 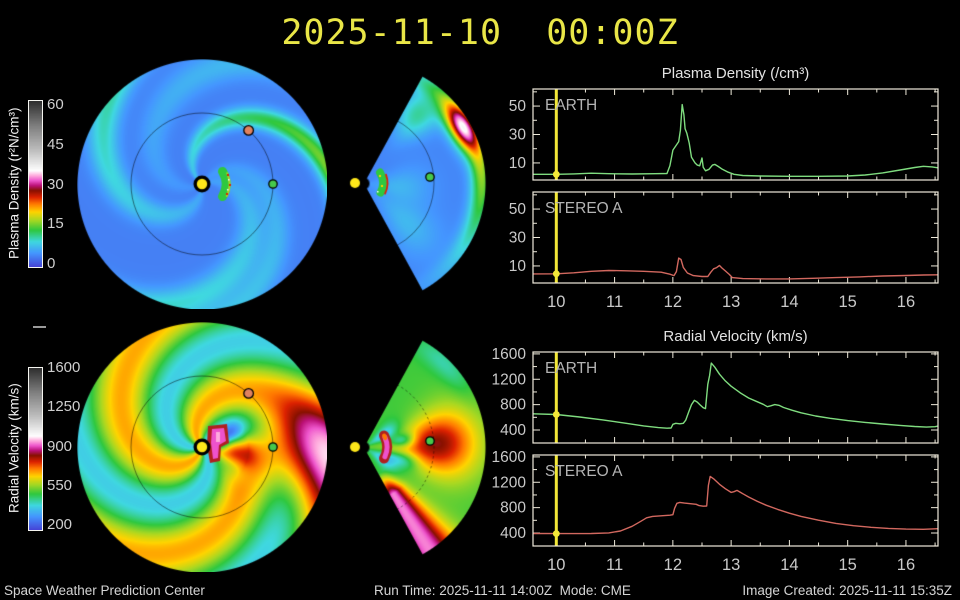 I want to click on plasma-density-meridional-wedge, so click(x=419, y=183).